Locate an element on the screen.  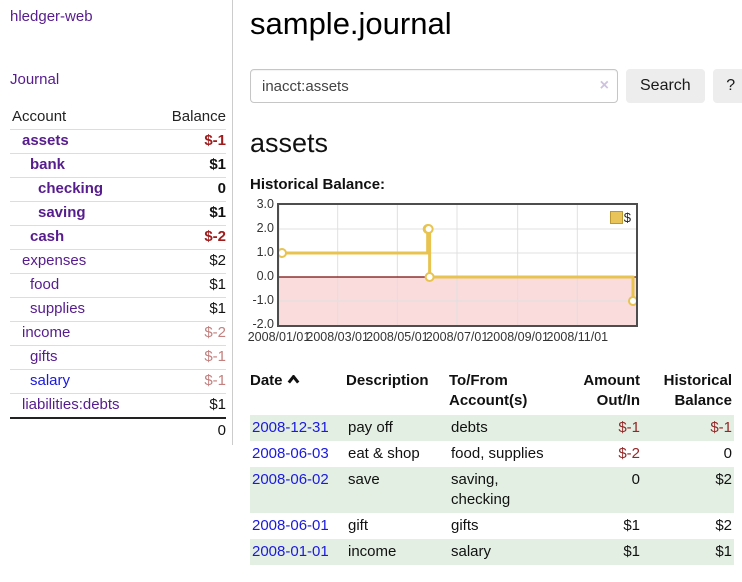
y-tick-label: -2.0 is located at coordinates (263, 324).